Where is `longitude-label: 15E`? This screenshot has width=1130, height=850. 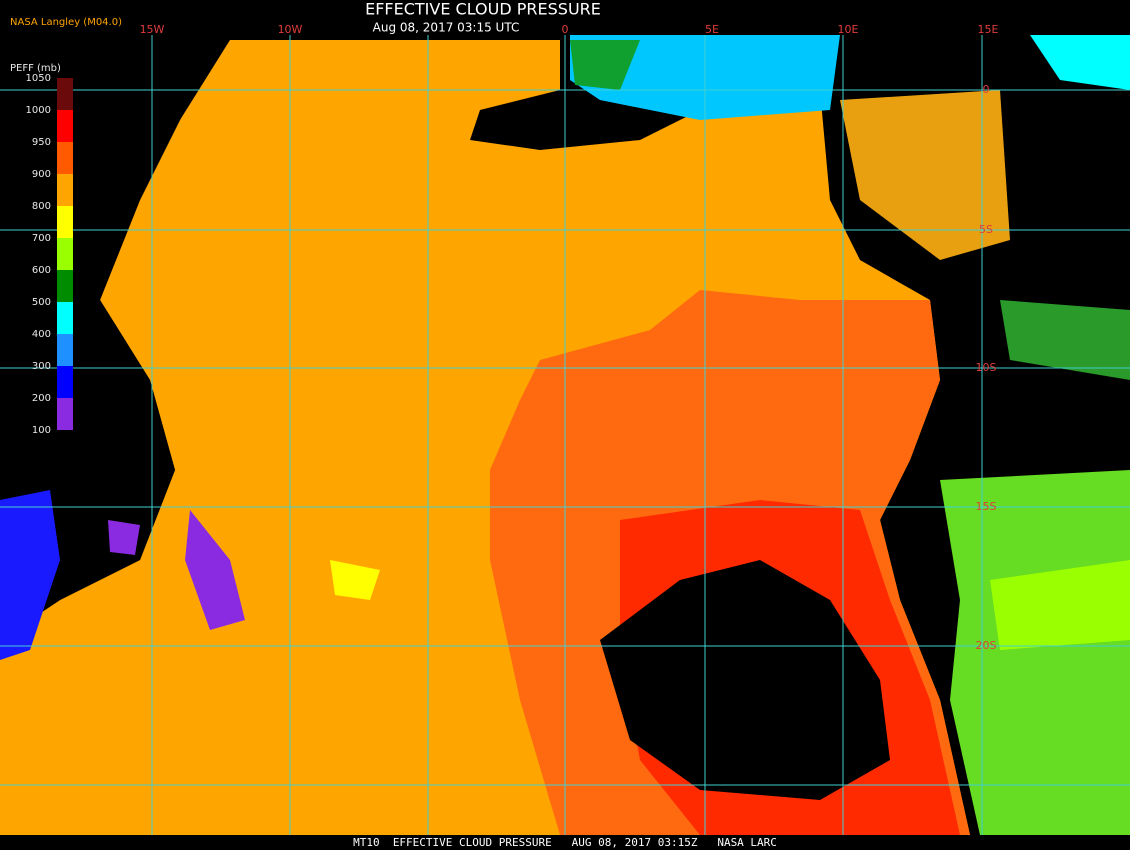
longitude-label: 15E is located at coordinates (988, 29).